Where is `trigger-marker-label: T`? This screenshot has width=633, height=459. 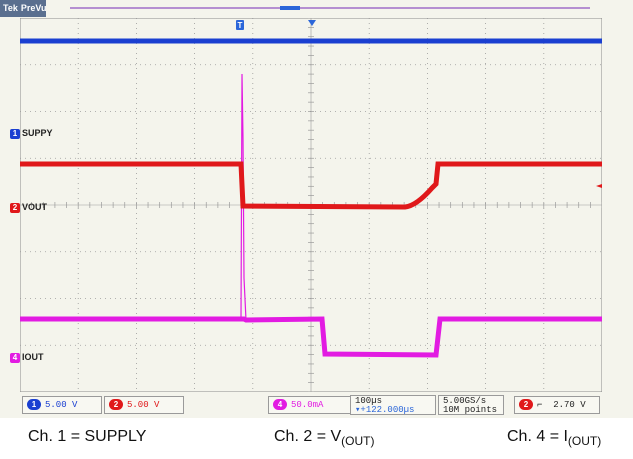 trigger-marker-label: T is located at coordinates (240, 25).